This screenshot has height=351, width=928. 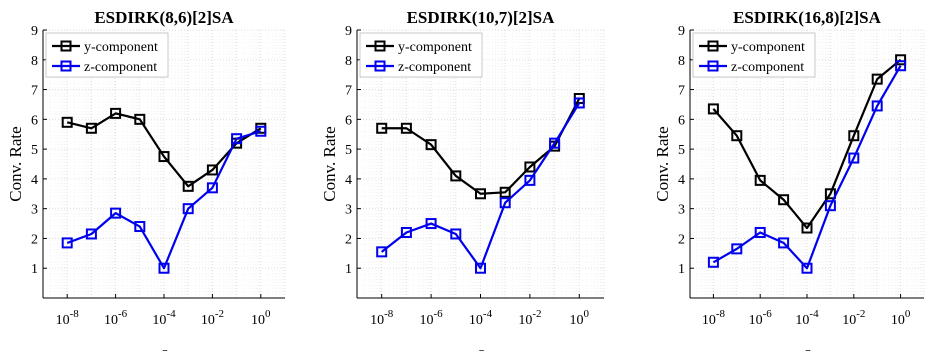 I want to click on legend: y-component z-component, so click(x=754, y=55).